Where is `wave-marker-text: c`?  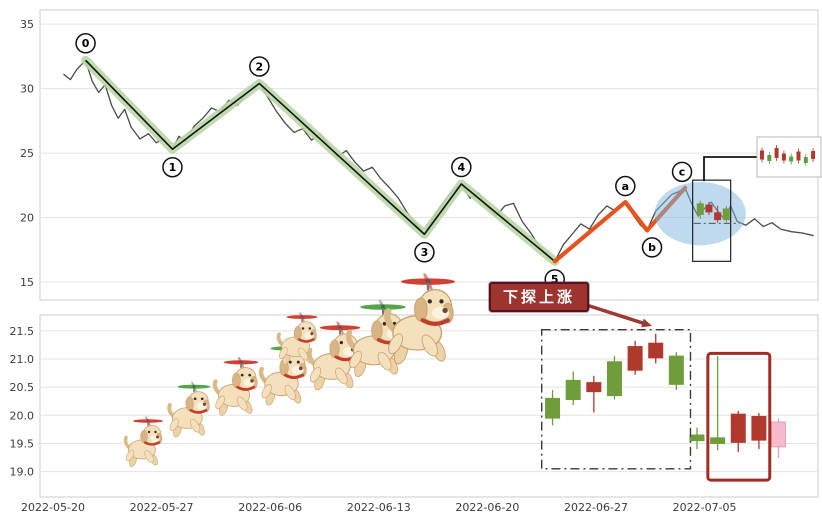 wave-marker-text: c is located at coordinates (682, 172).